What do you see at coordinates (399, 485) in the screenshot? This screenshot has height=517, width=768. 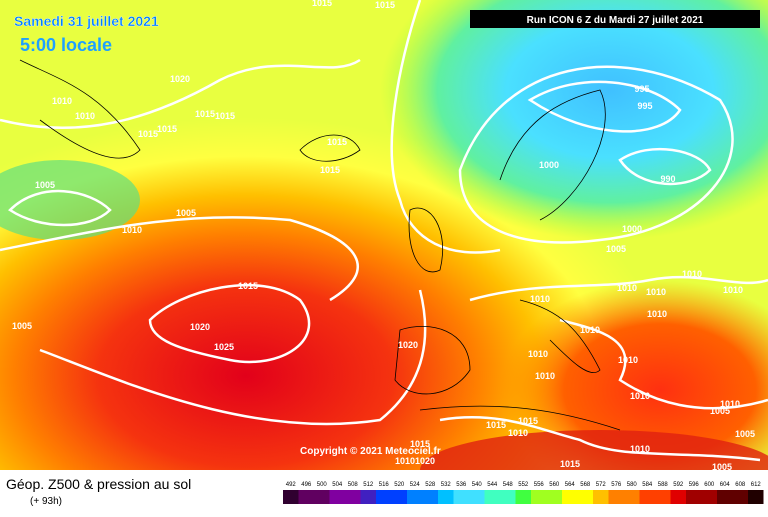 I see `scale-label: 520` at bounding box center [399, 485].